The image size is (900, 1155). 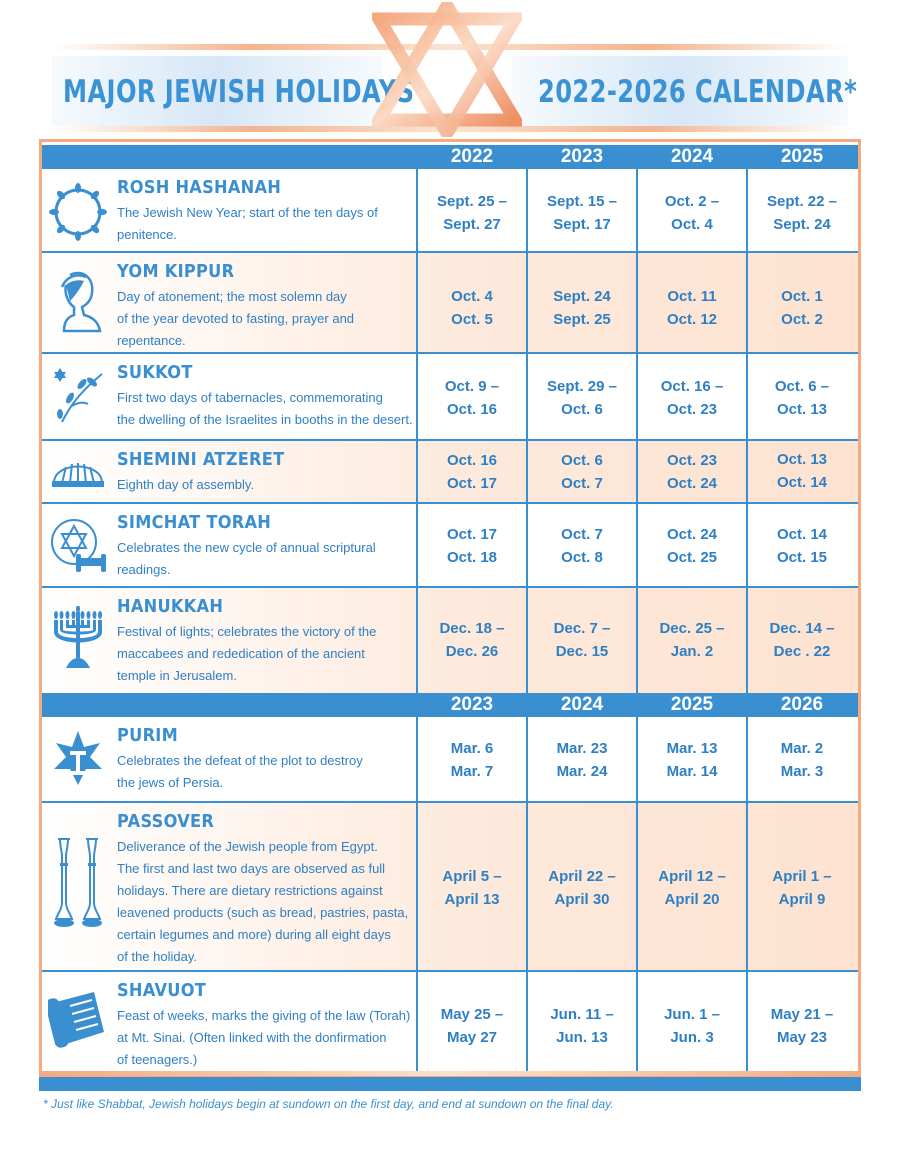 What do you see at coordinates (472, 156) in the screenshot?
I see `year-label: 2022` at bounding box center [472, 156].